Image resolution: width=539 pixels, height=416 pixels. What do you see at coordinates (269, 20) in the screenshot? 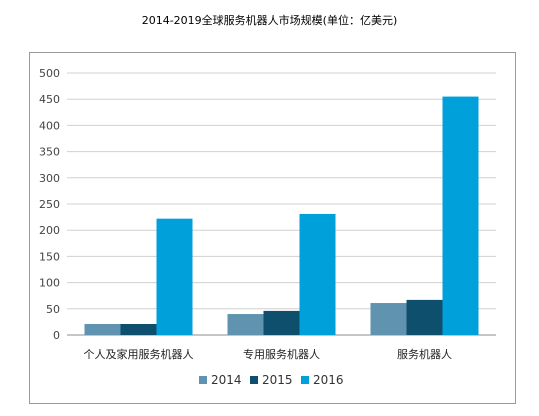
I see `chart-title: 2014-2019全球服务机器人市场规模(单位：亿美元)` at bounding box center [269, 20].